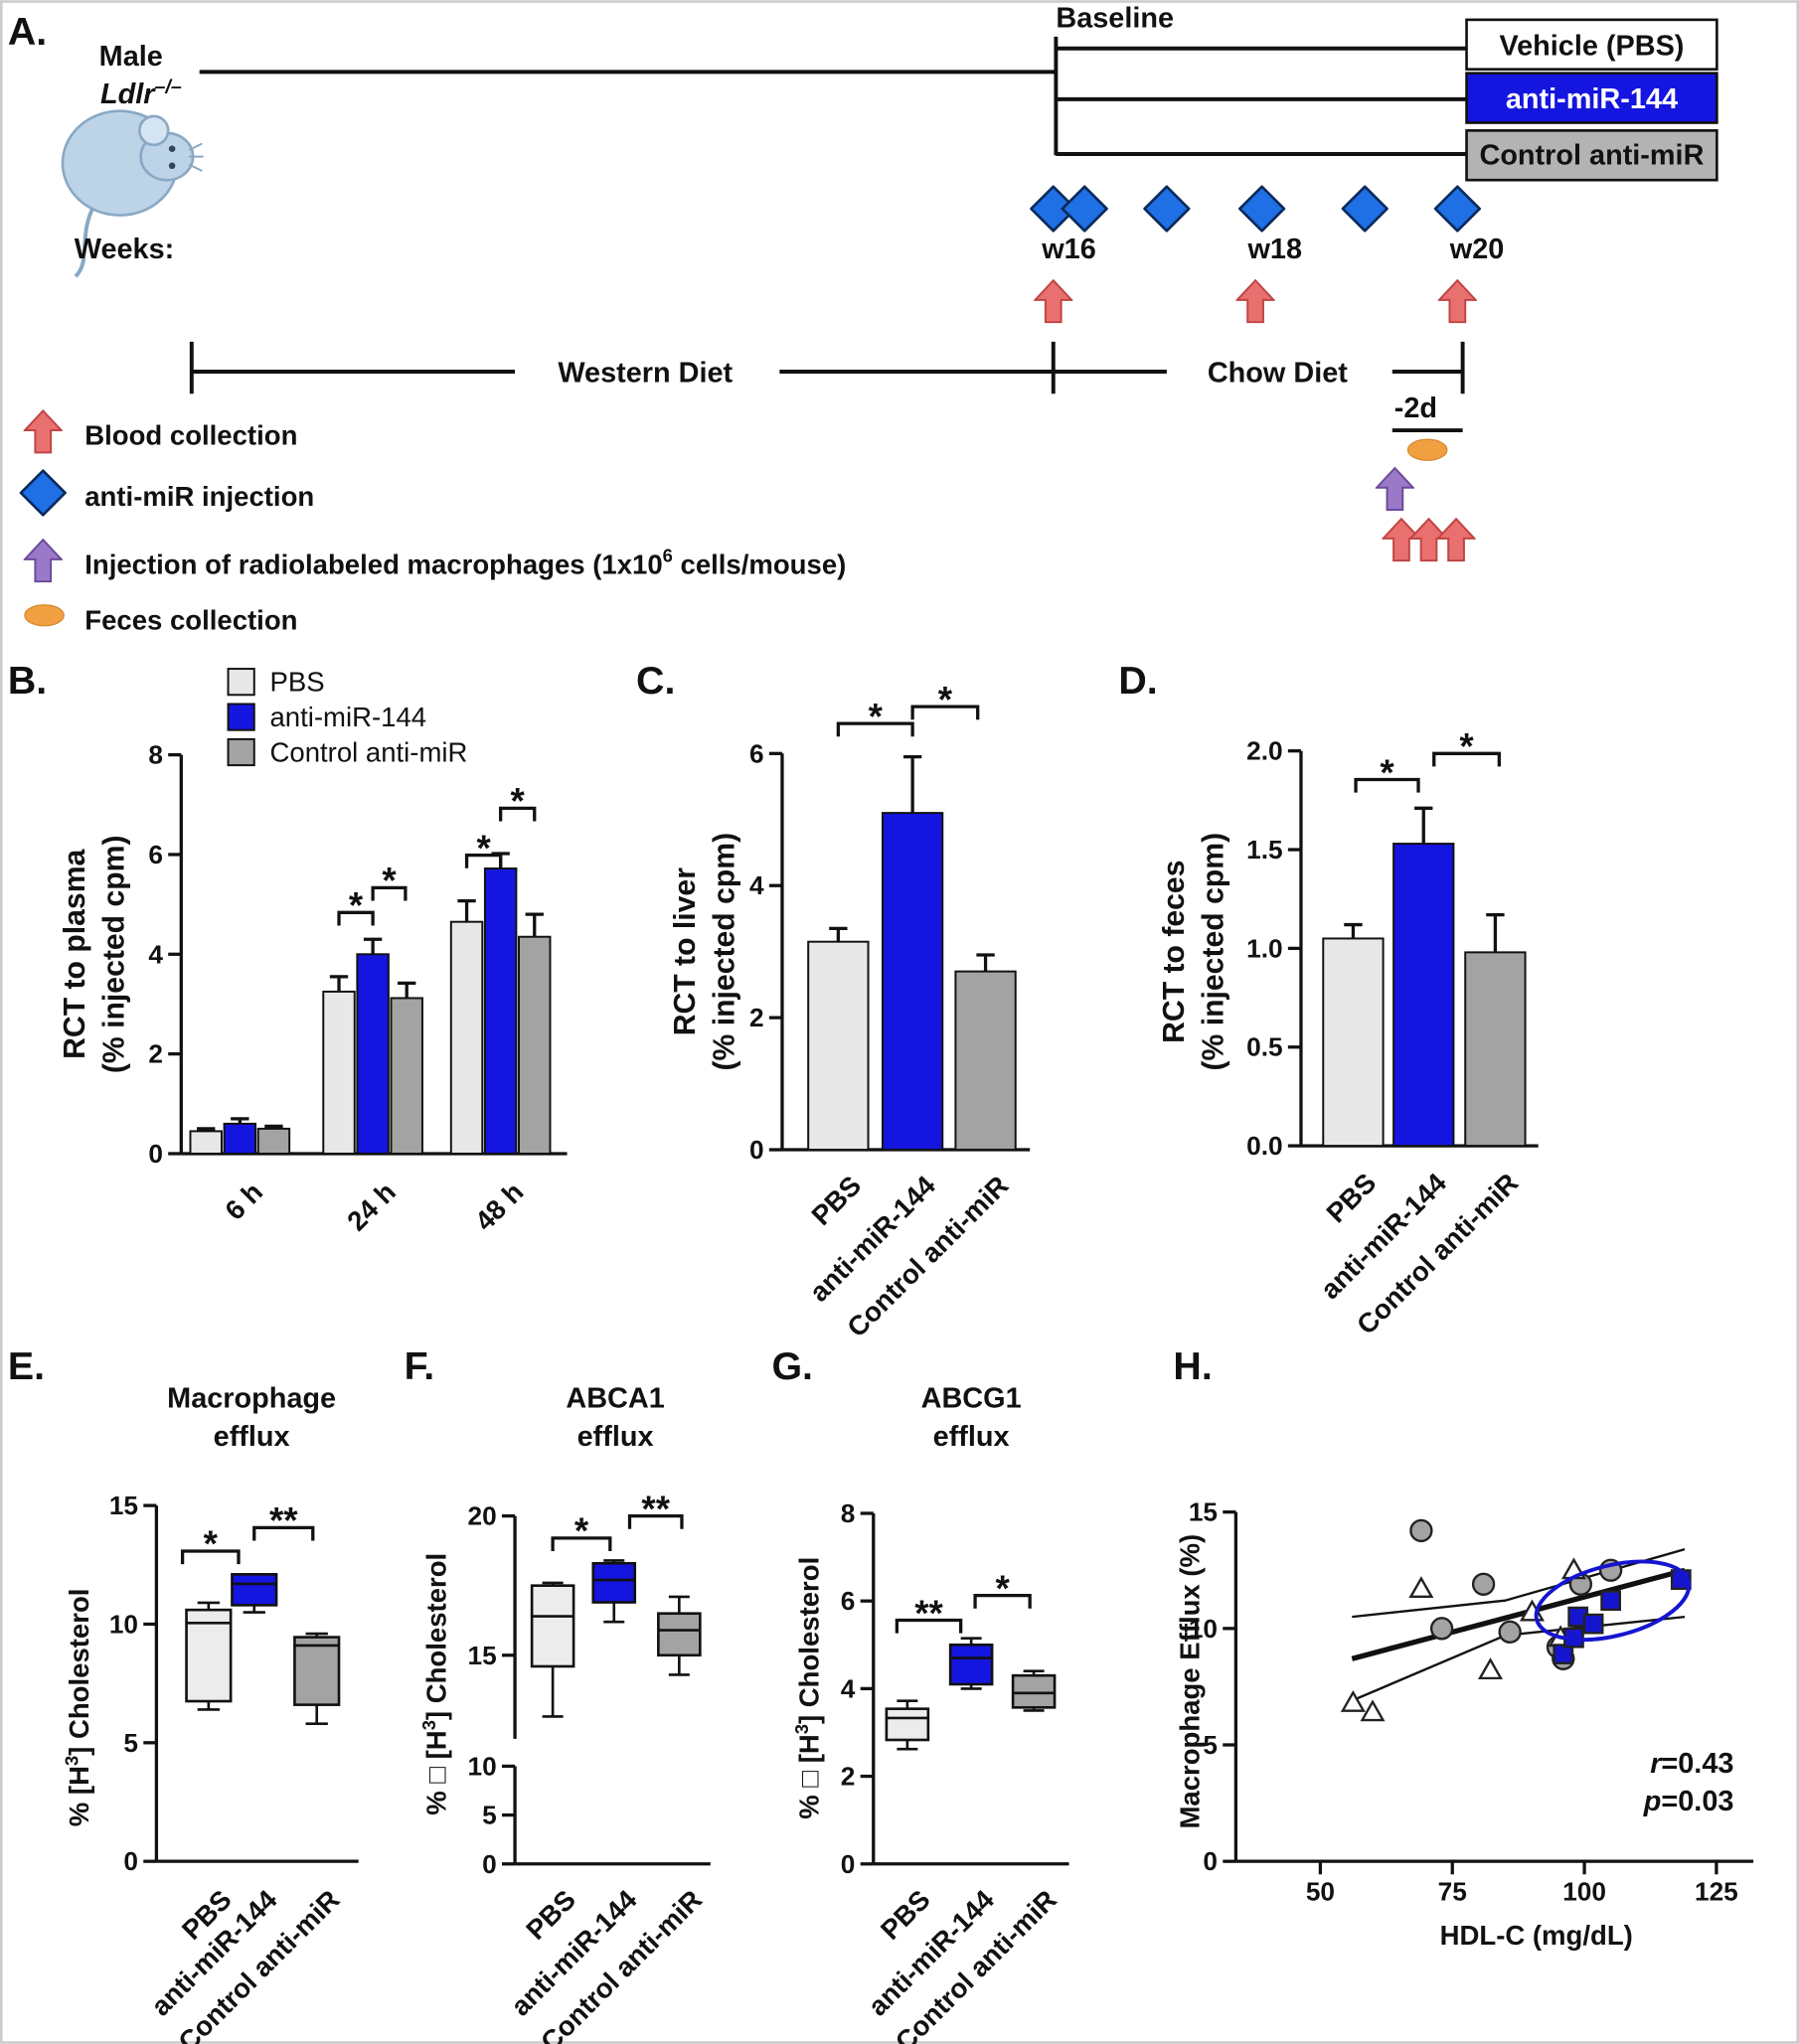 This screenshot has width=1799, height=2044. I want to click on panel-label: A., so click(27, 32).